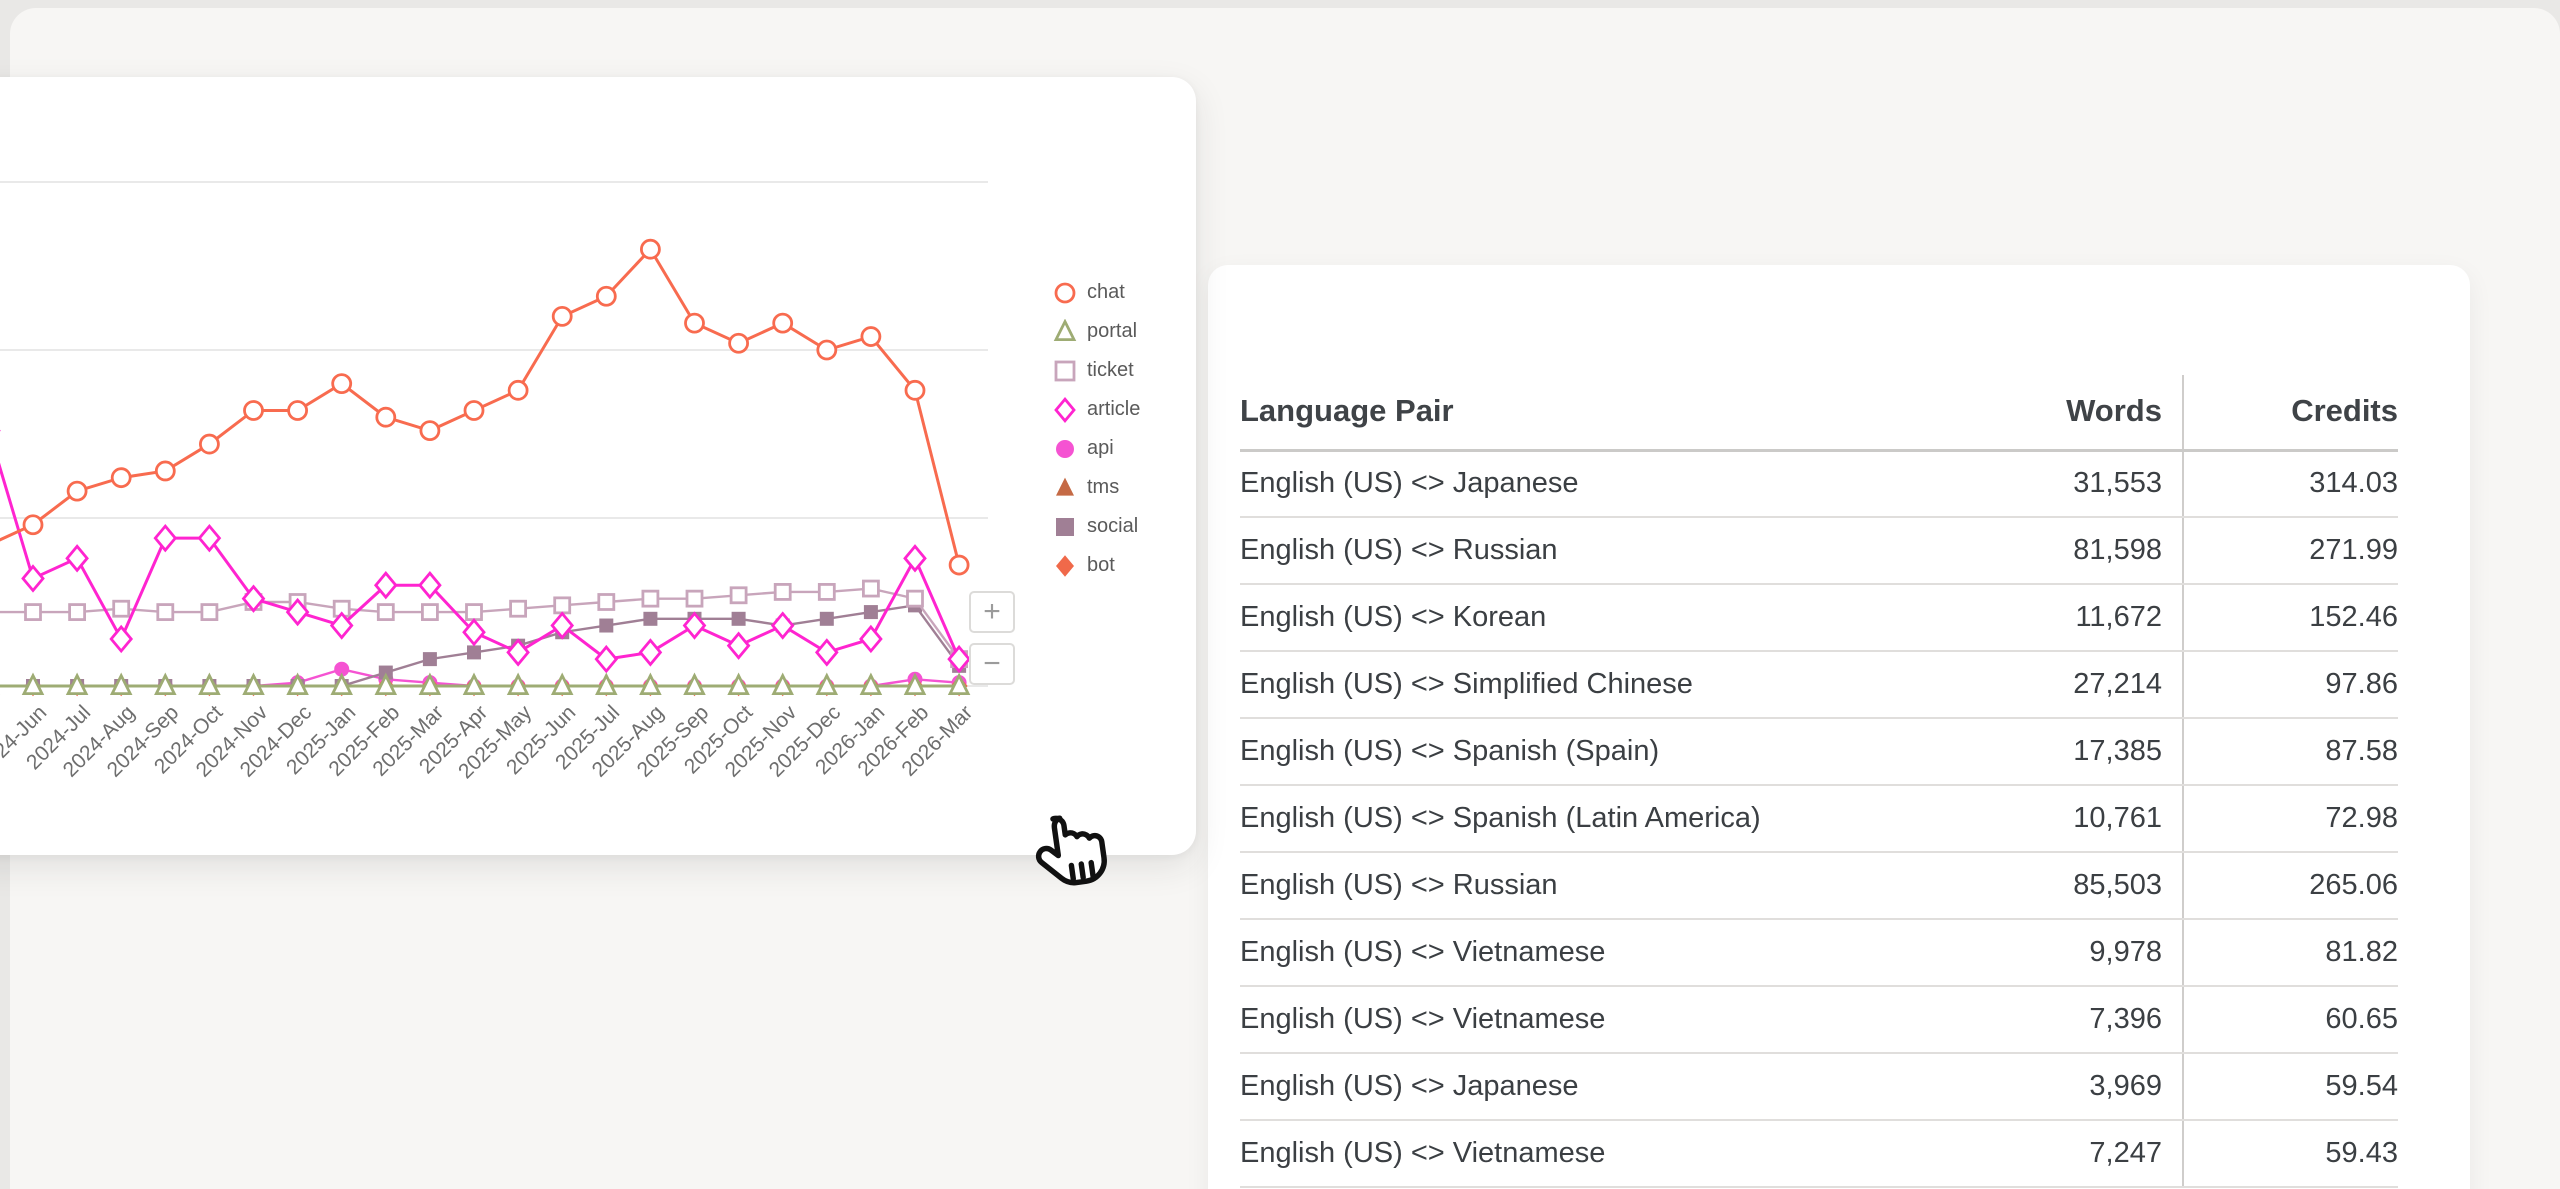 This screenshot has height=1189, width=2560. I want to click on cell-credits: 314.03, so click(2290, 484).